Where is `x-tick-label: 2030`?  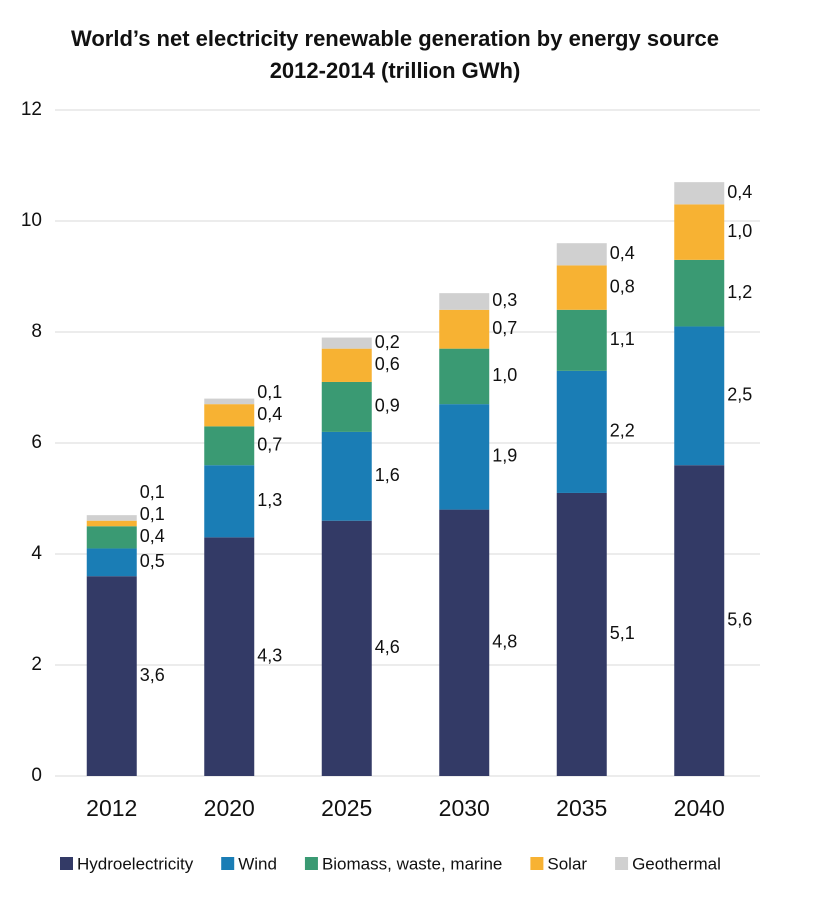 x-tick-label: 2030 is located at coordinates (464, 808).